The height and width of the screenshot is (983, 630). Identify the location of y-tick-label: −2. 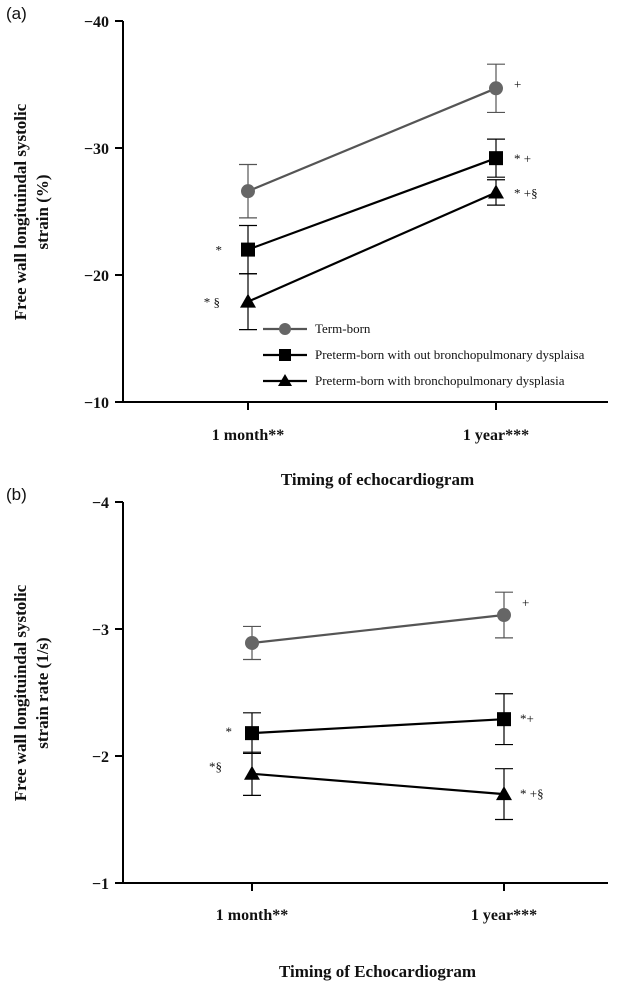
(100, 757).